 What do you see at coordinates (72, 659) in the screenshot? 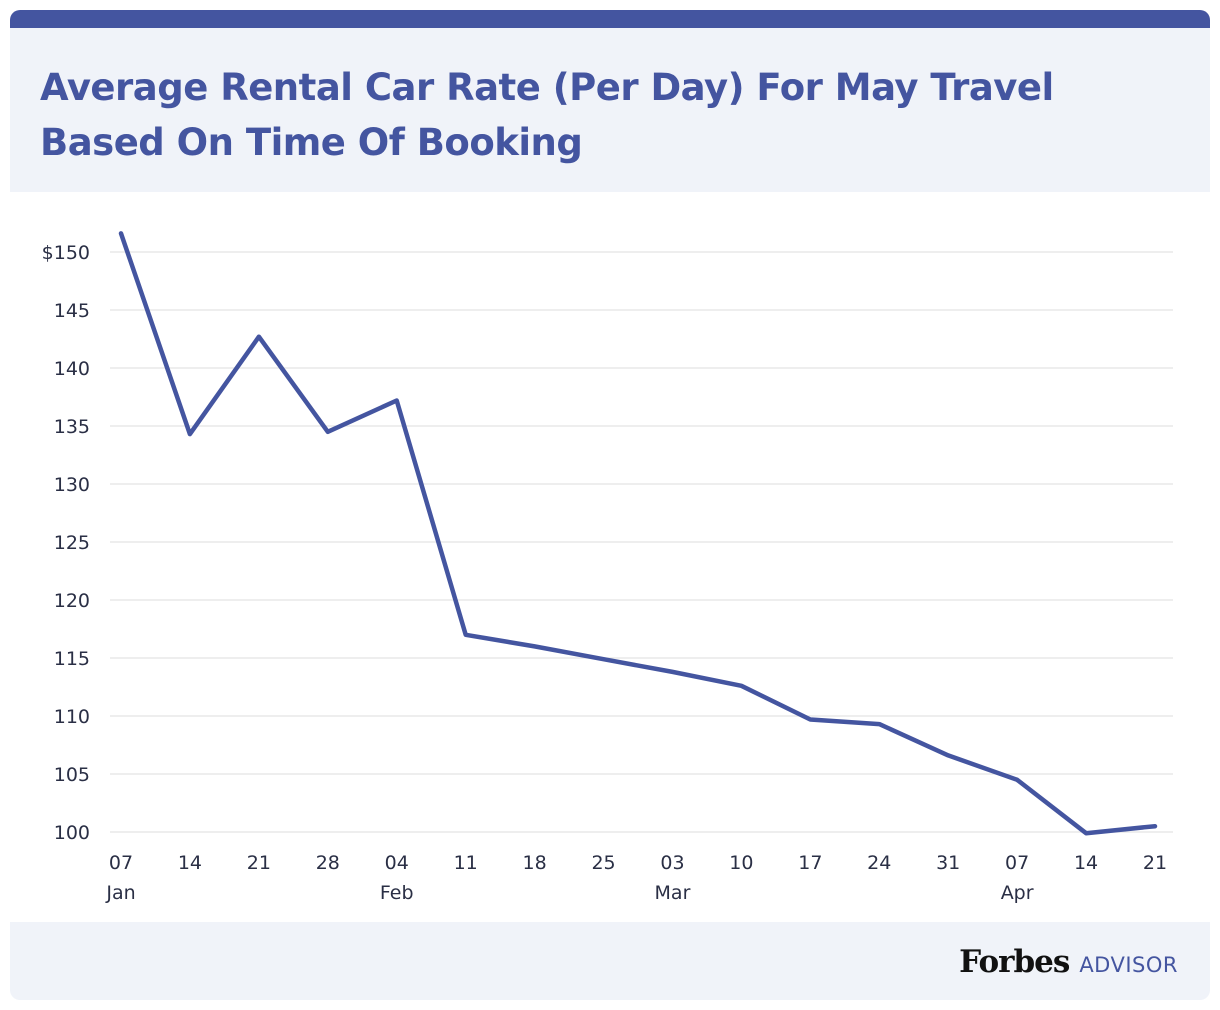
I see `y-tick-label: 115` at bounding box center [72, 659].